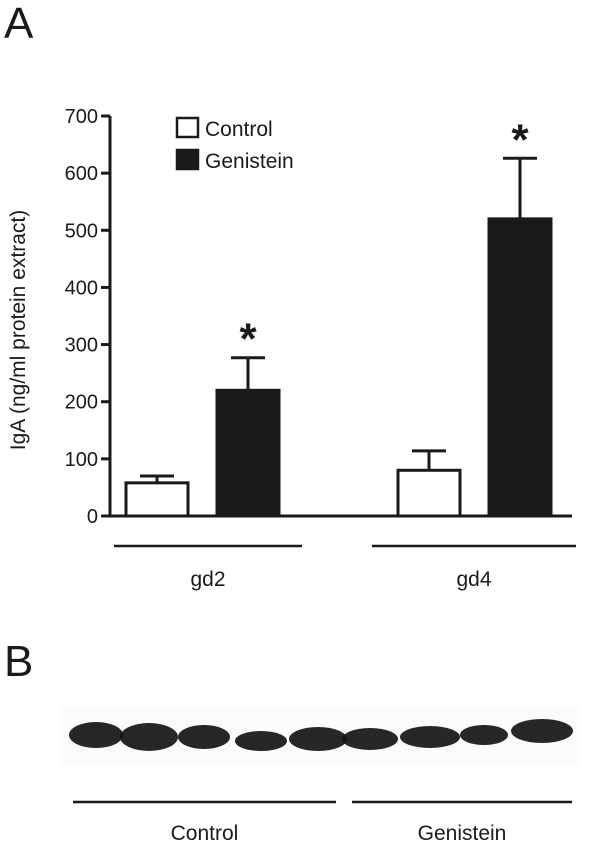 Image resolution: width=592 pixels, height=847 pixels. I want to click on legend-swatch-control, so click(187, 127).